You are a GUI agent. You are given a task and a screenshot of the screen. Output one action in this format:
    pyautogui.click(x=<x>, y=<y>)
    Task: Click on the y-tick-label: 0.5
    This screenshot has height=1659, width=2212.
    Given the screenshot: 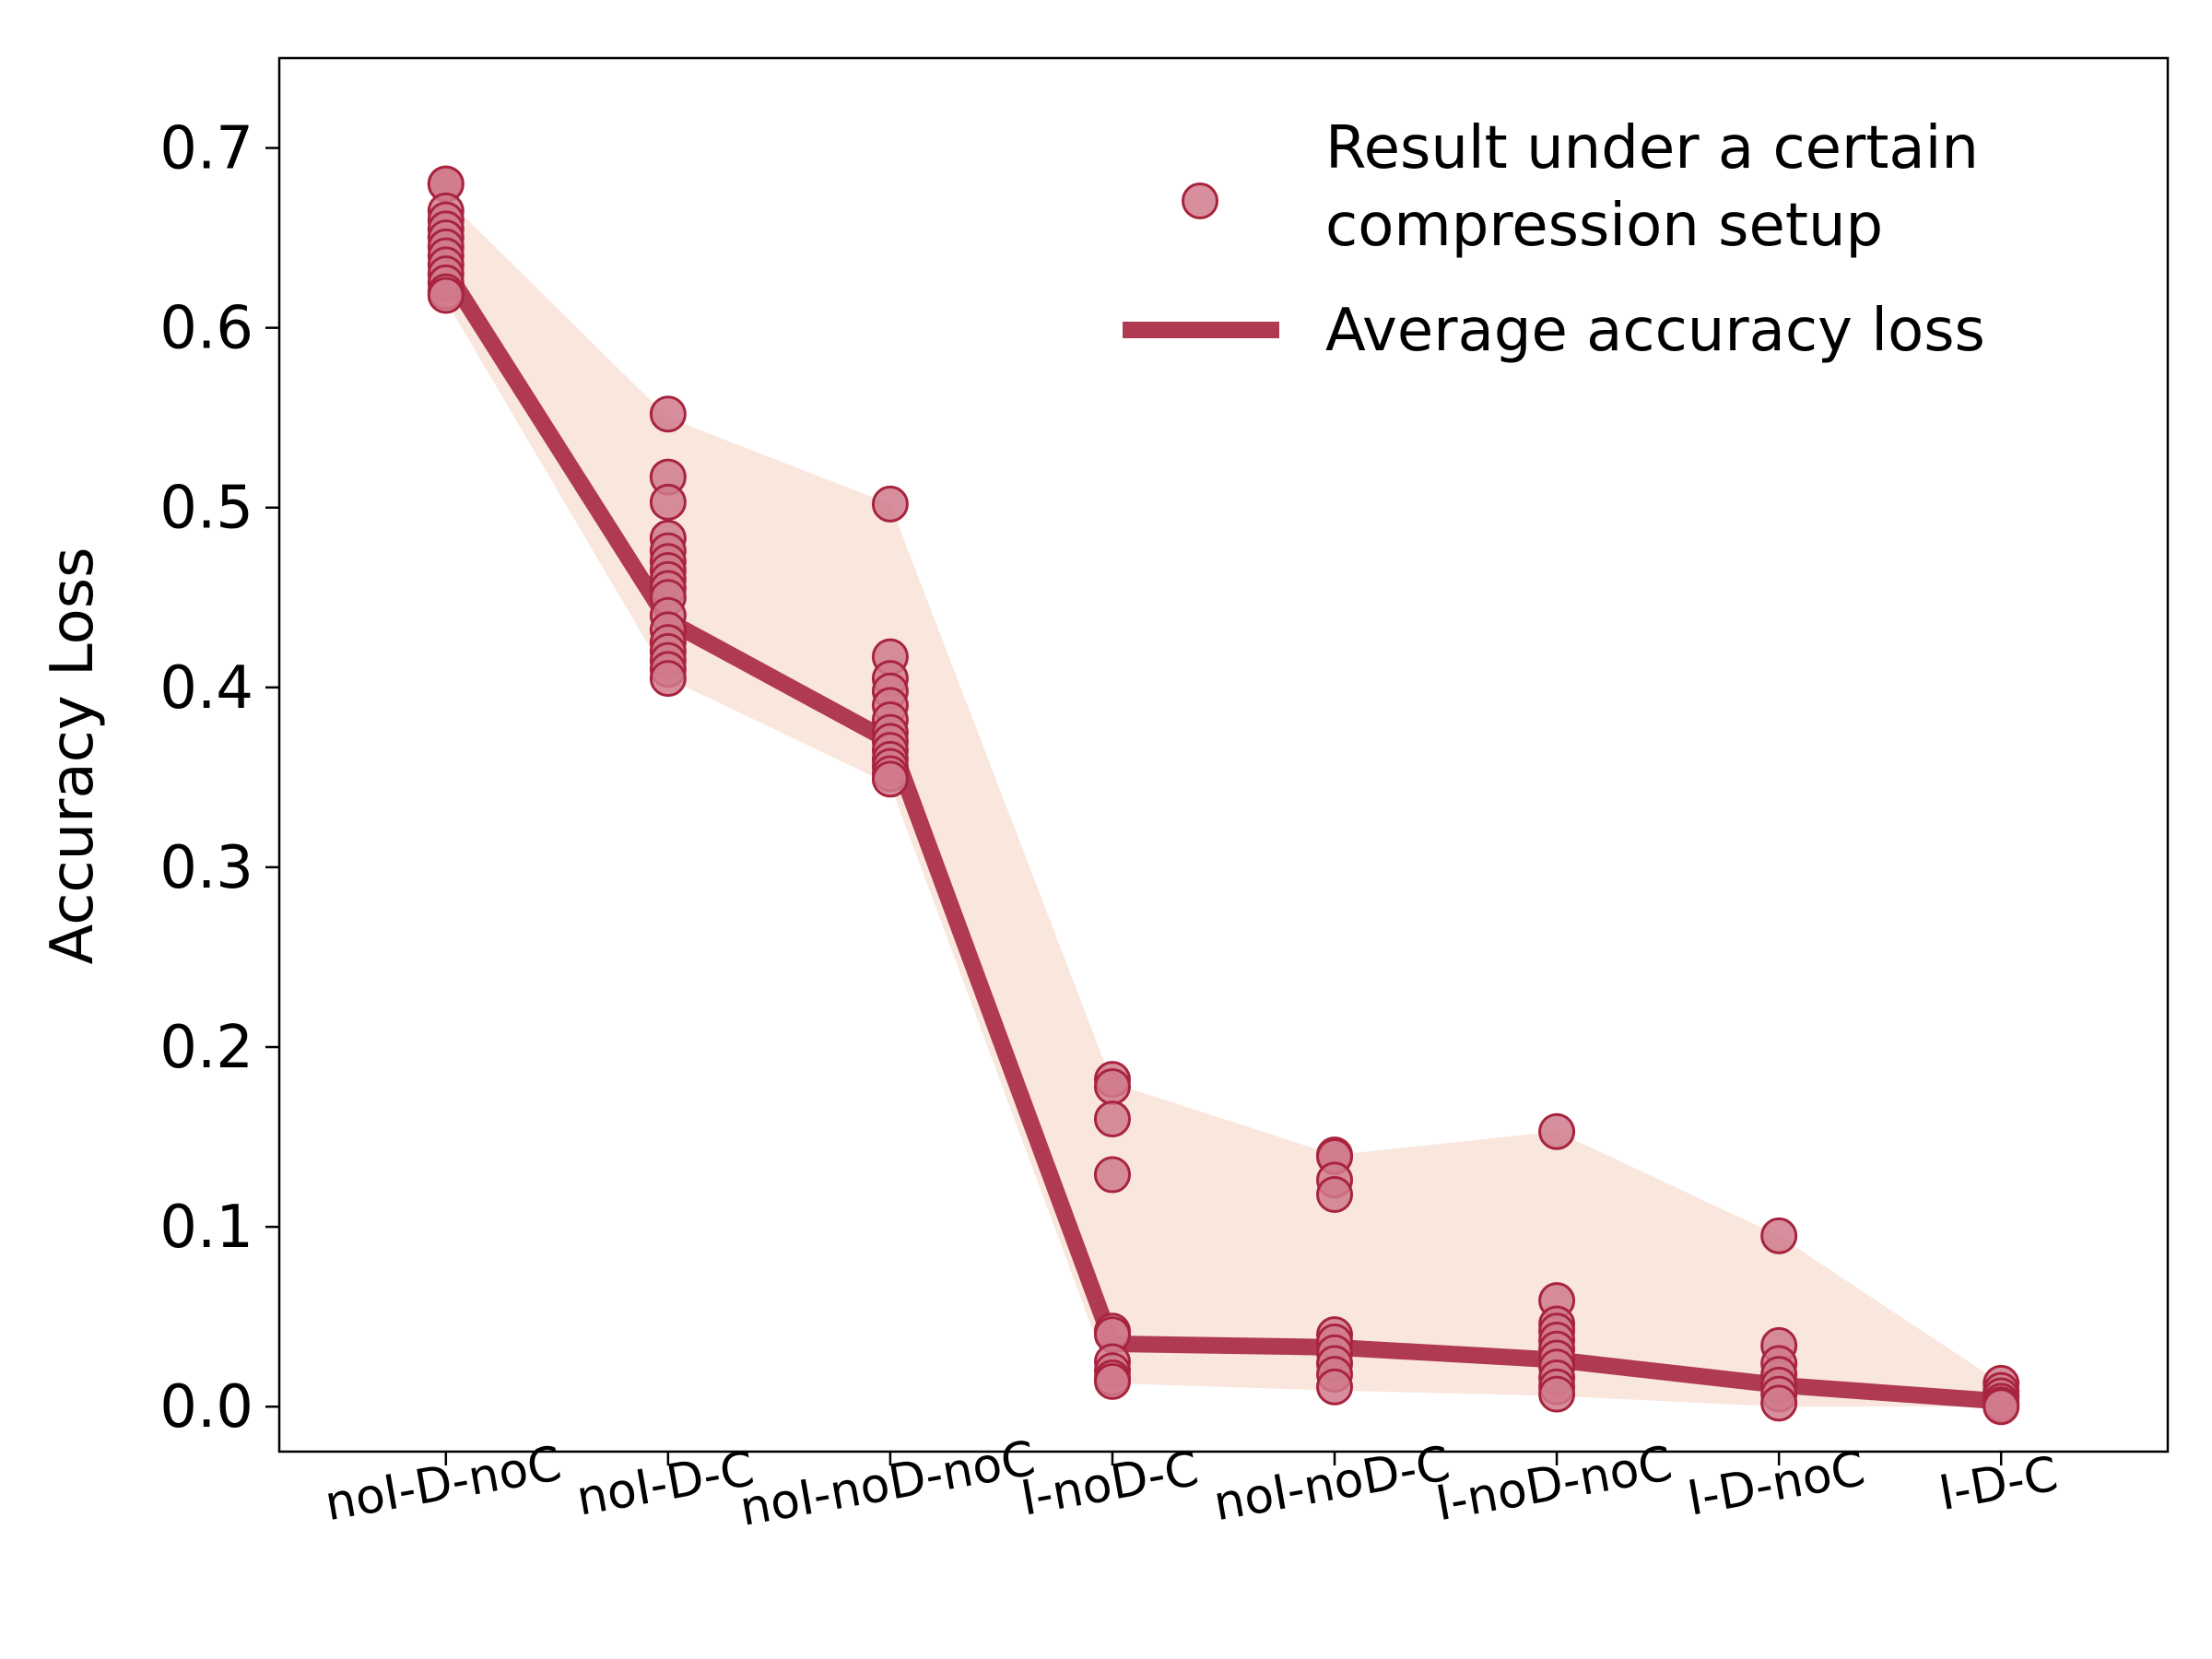 What is the action you would take?
    pyautogui.click(x=206, y=509)
    